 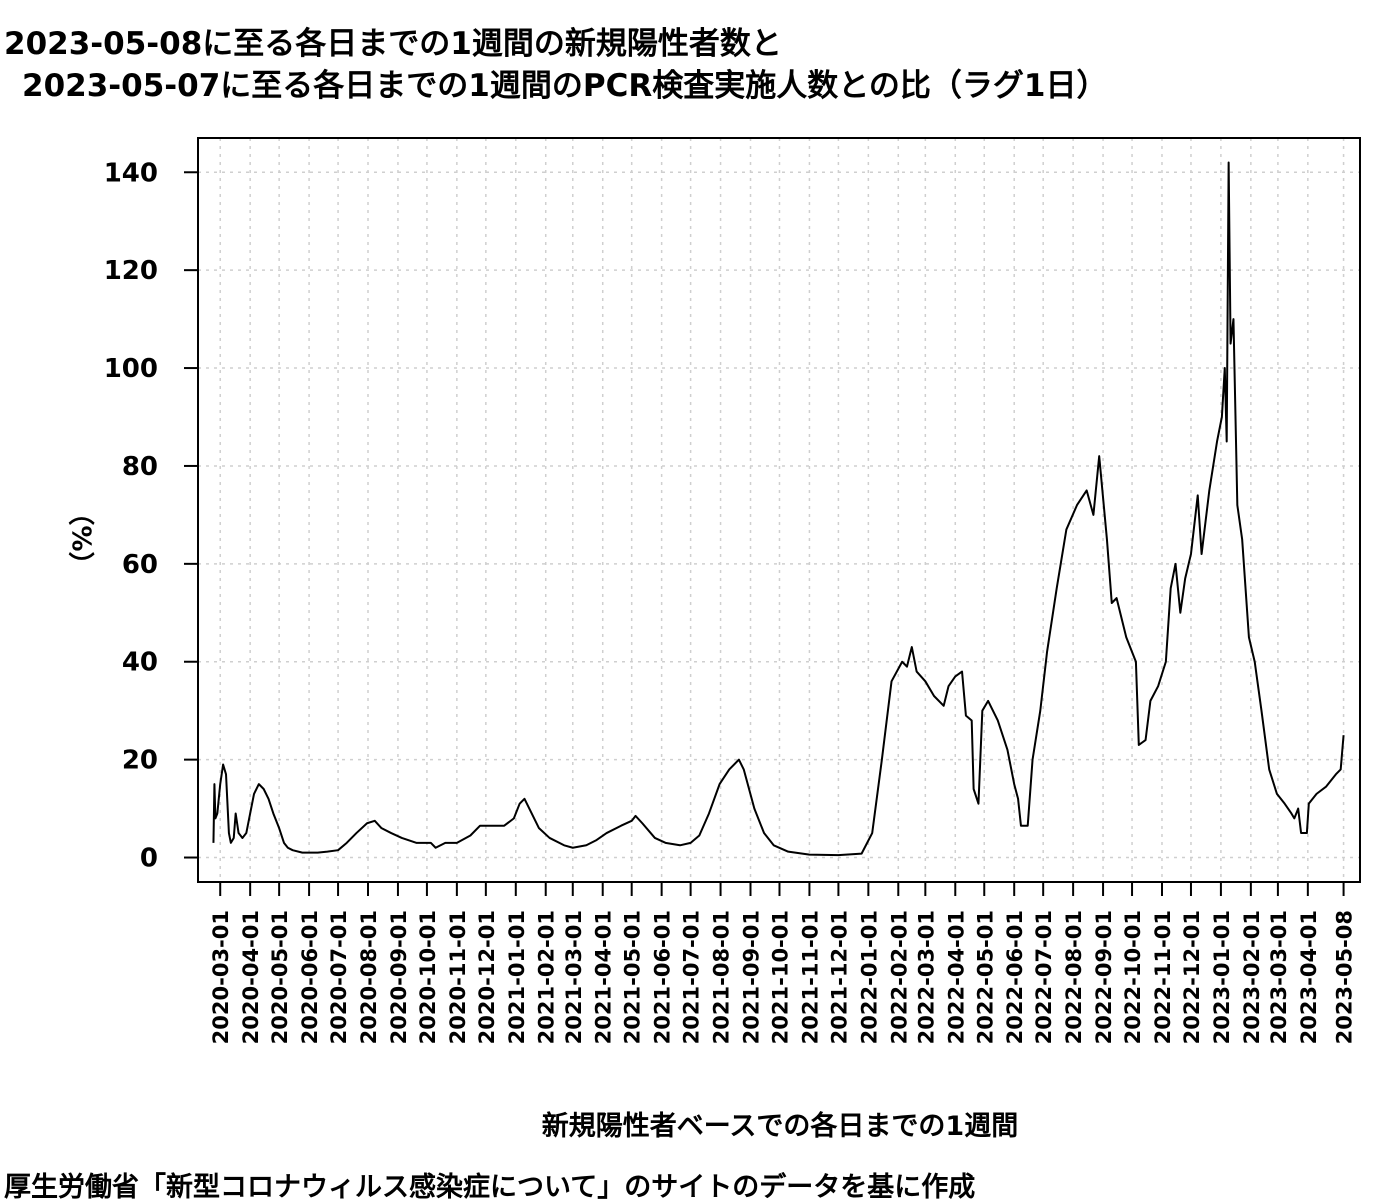 What do you see at coordinates (140, 761) in the screenshot?
I see `y-tick-label: 20` at bounding box center [140, 761].